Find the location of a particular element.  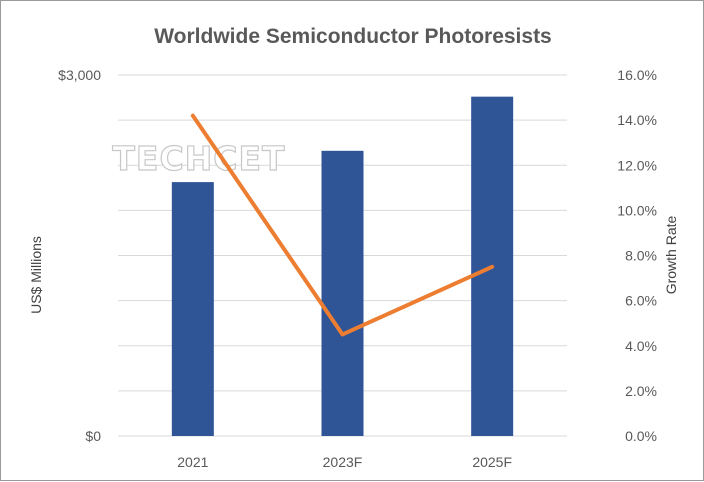

y2-axis-label: Growth Rate is located at coordinates (671, 254).